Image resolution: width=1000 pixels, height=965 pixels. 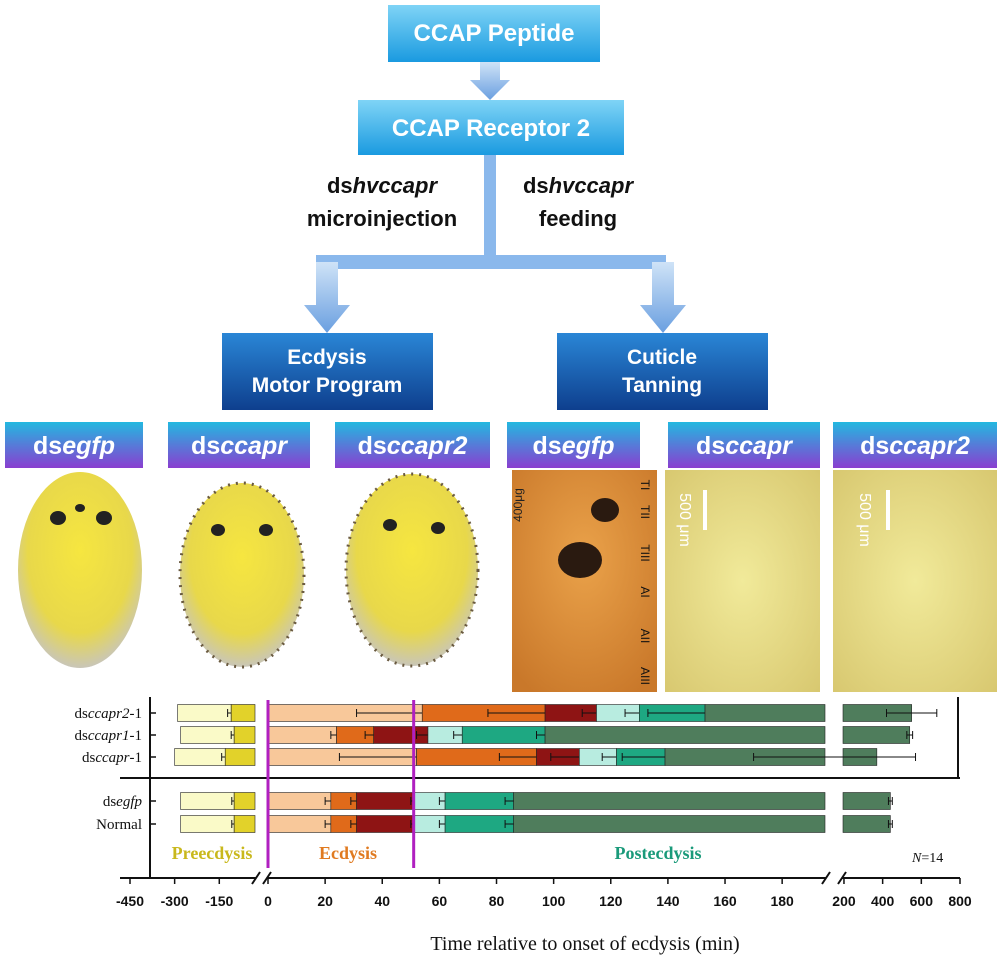 What do you see at coordinates (684, 520) in the screenshot?
I see `scale-label: 500 μm` at bounding box center [684, 520].